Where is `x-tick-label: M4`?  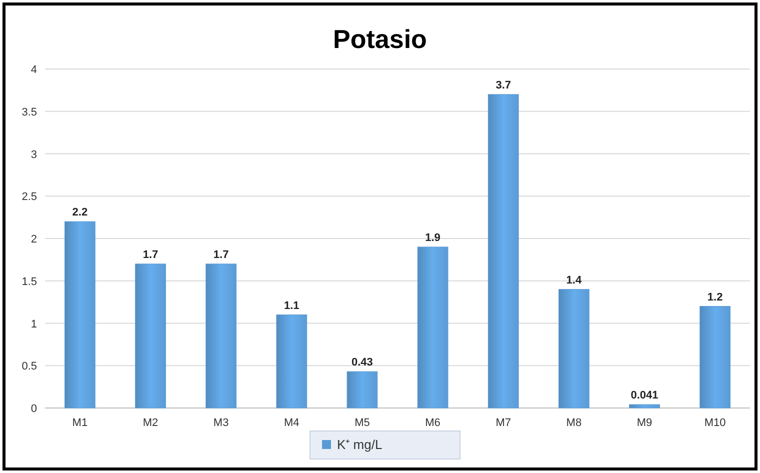
x-tick-label: M4 is located at coordinates (292, 423).